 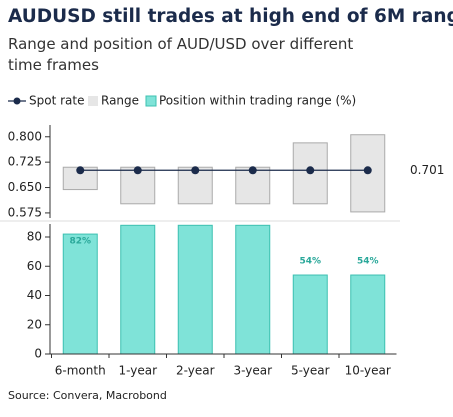 What do you see at coordinates (25, 187) in the screenshot?
I see `y-tick-label: 0.650` at bounding box center [25, 187].